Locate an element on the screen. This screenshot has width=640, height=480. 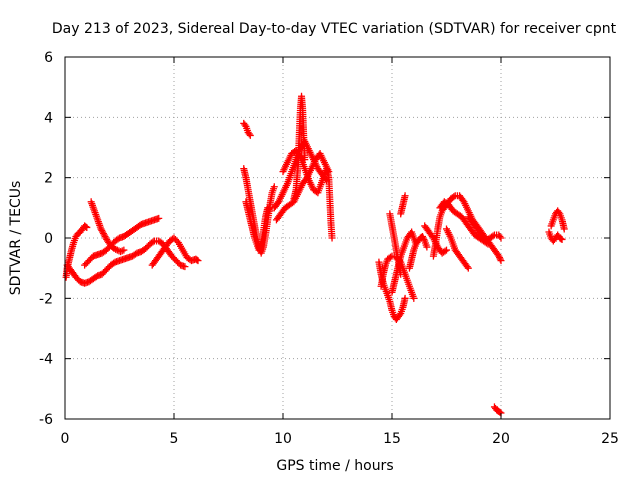
y-tick-label: 0 is located at coordinates (48, 239).